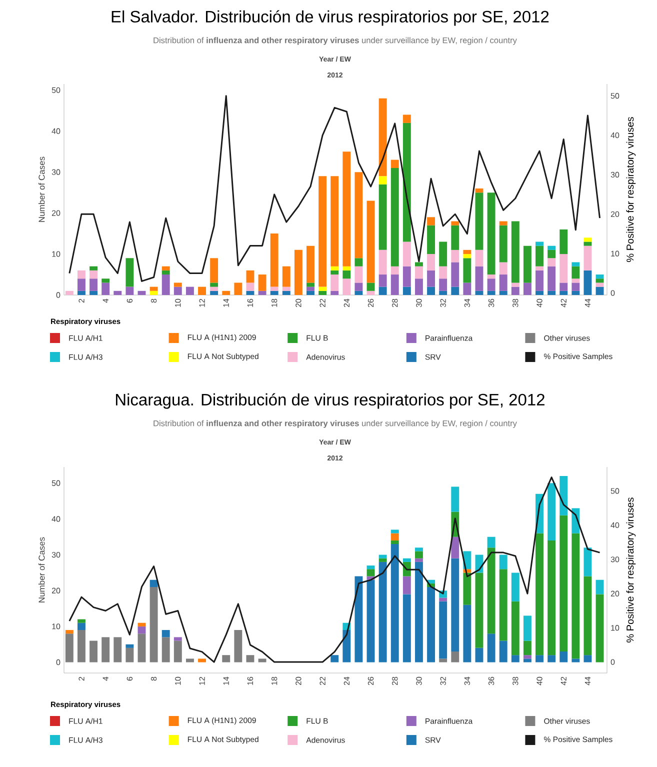 The image size is (657, 767). Describe the element at coordinates (56, 483) in the screenshot. I see `y-tick-label: 50` at that location.